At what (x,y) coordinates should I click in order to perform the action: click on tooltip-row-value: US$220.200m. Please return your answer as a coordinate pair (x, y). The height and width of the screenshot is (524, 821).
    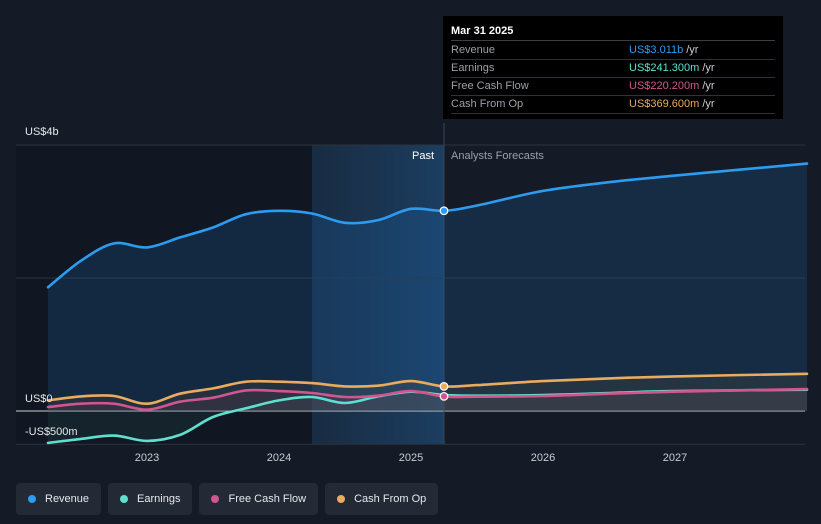
    Looking at the image, I should click on (664, 86).